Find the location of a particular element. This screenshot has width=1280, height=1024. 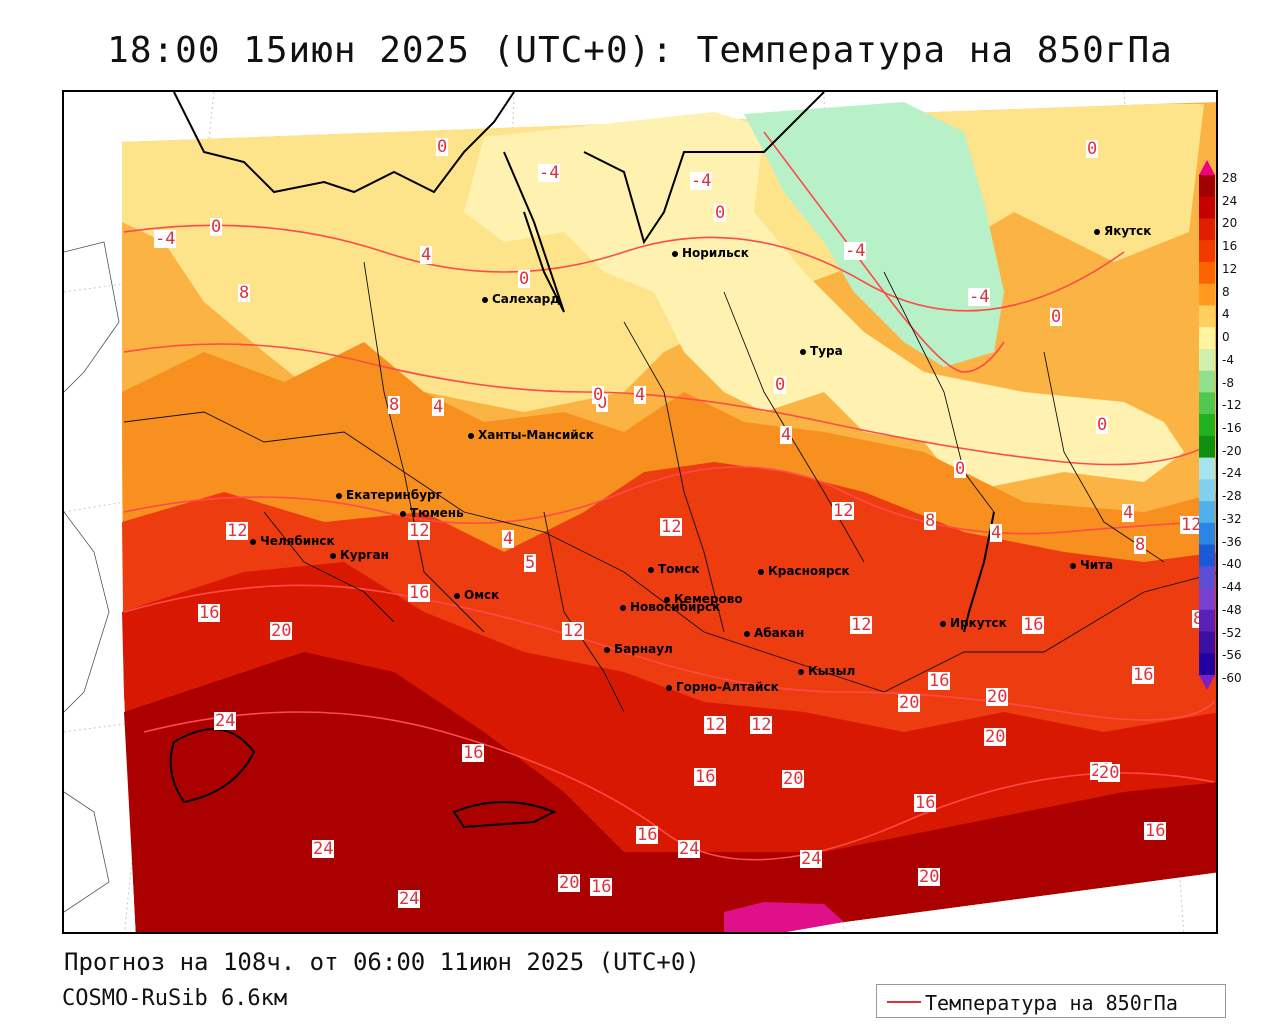

city-marker: Курган is located at coordinates (359, 555).